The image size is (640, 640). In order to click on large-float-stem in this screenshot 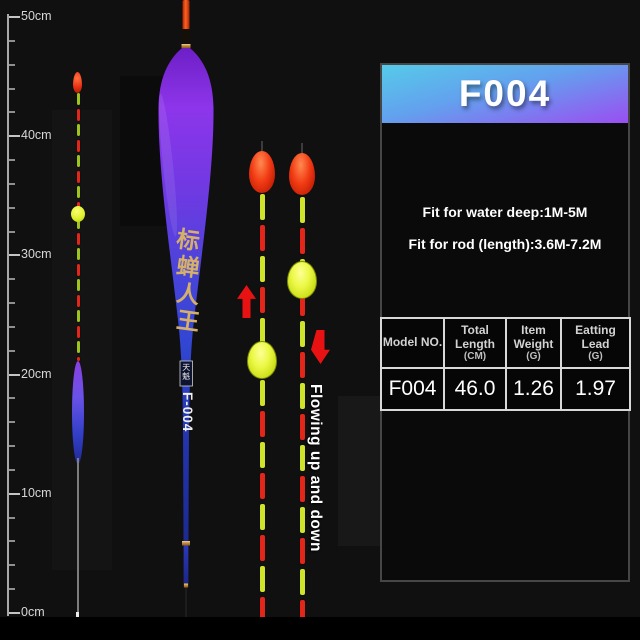, I will do `click(186, 564)`.